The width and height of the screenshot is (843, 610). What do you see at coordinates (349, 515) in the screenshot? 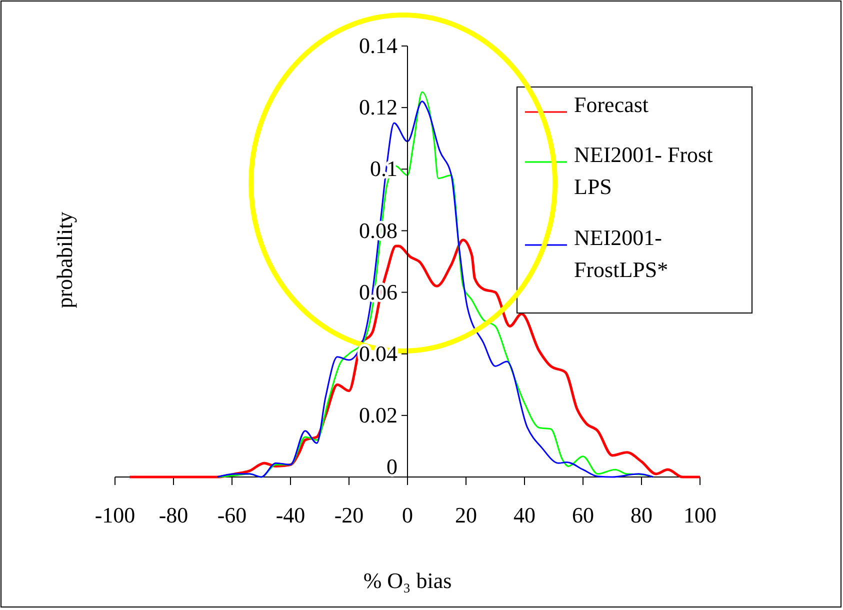
I see `x-tick-label: -20` at bounding box center [349, 515].